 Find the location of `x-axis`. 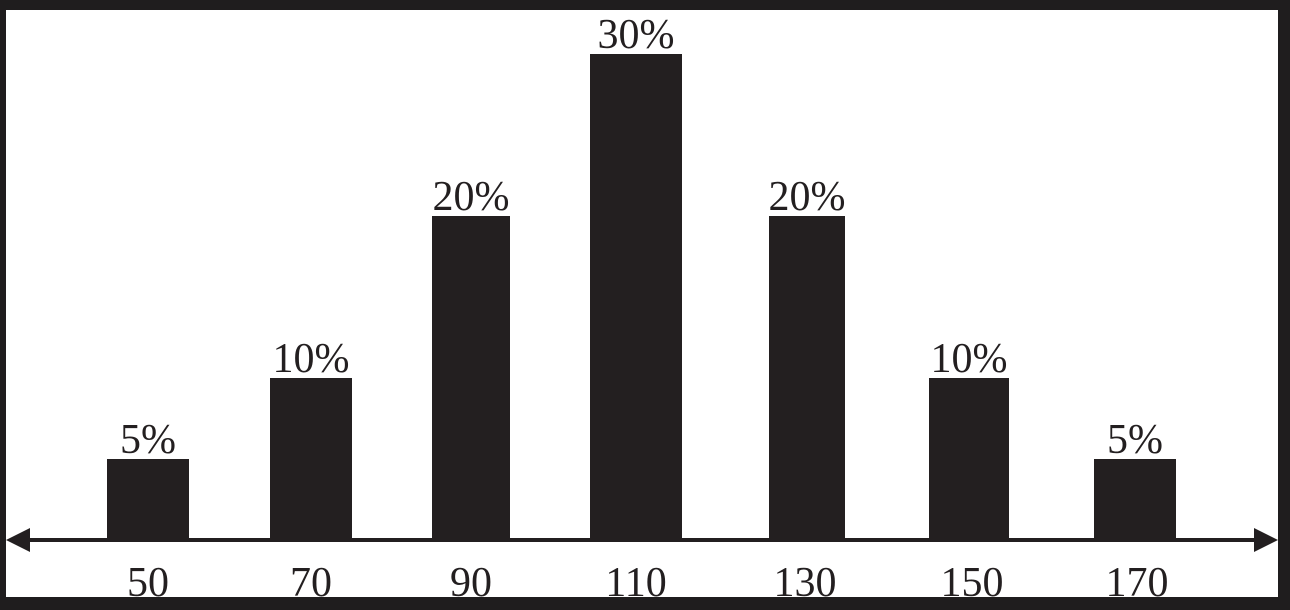

x-axis is located at coordinates (642, 540).